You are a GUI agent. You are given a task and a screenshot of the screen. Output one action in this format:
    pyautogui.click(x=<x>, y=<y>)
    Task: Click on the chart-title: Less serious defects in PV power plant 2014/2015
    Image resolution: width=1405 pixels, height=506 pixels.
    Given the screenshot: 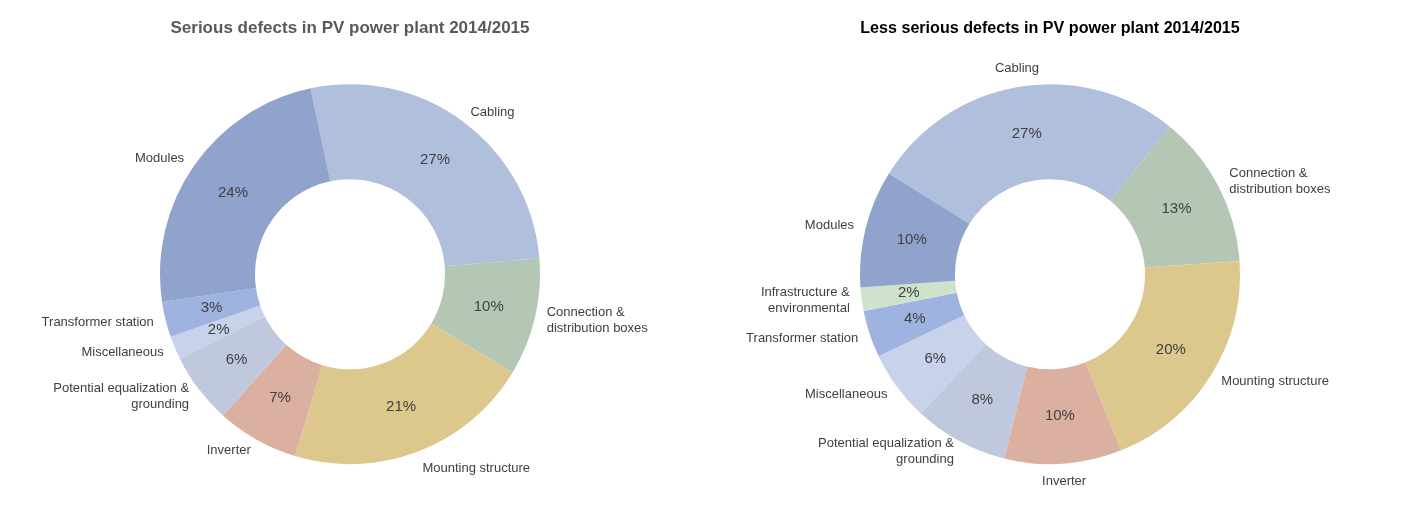 What is the action you would take?
    pyautogui.click(x=1050, y=27)
    